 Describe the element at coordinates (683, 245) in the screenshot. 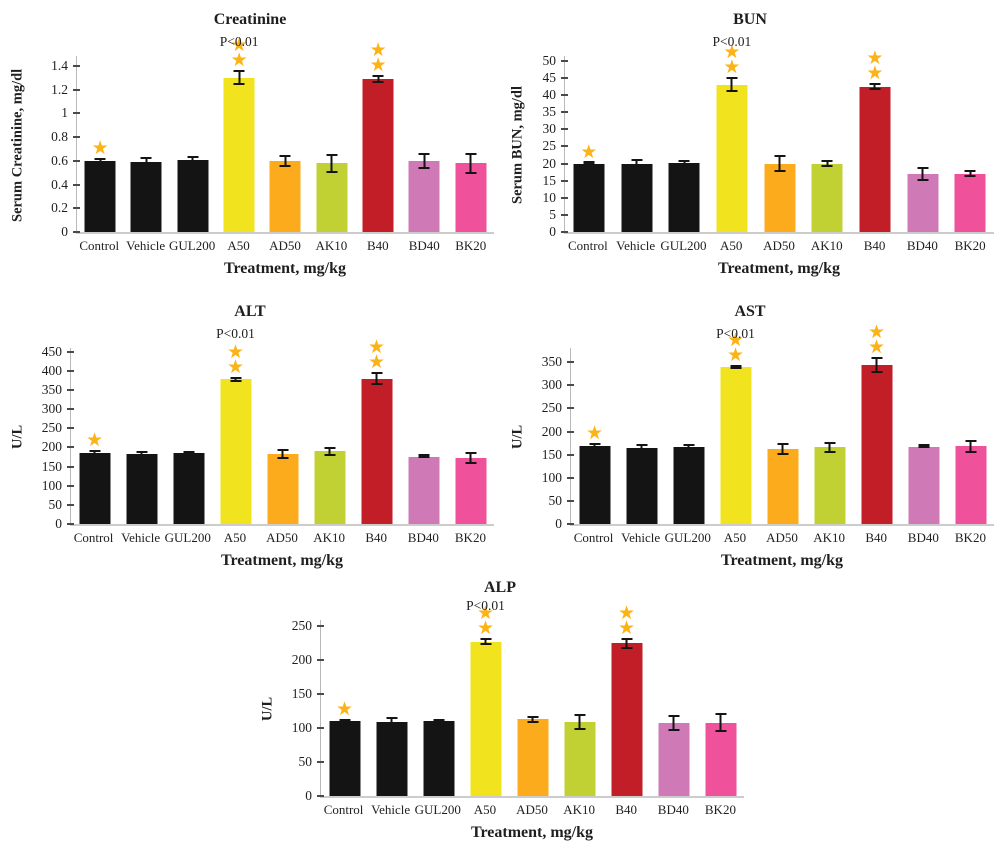

I see `x-tick-label: GUL200` at that location.